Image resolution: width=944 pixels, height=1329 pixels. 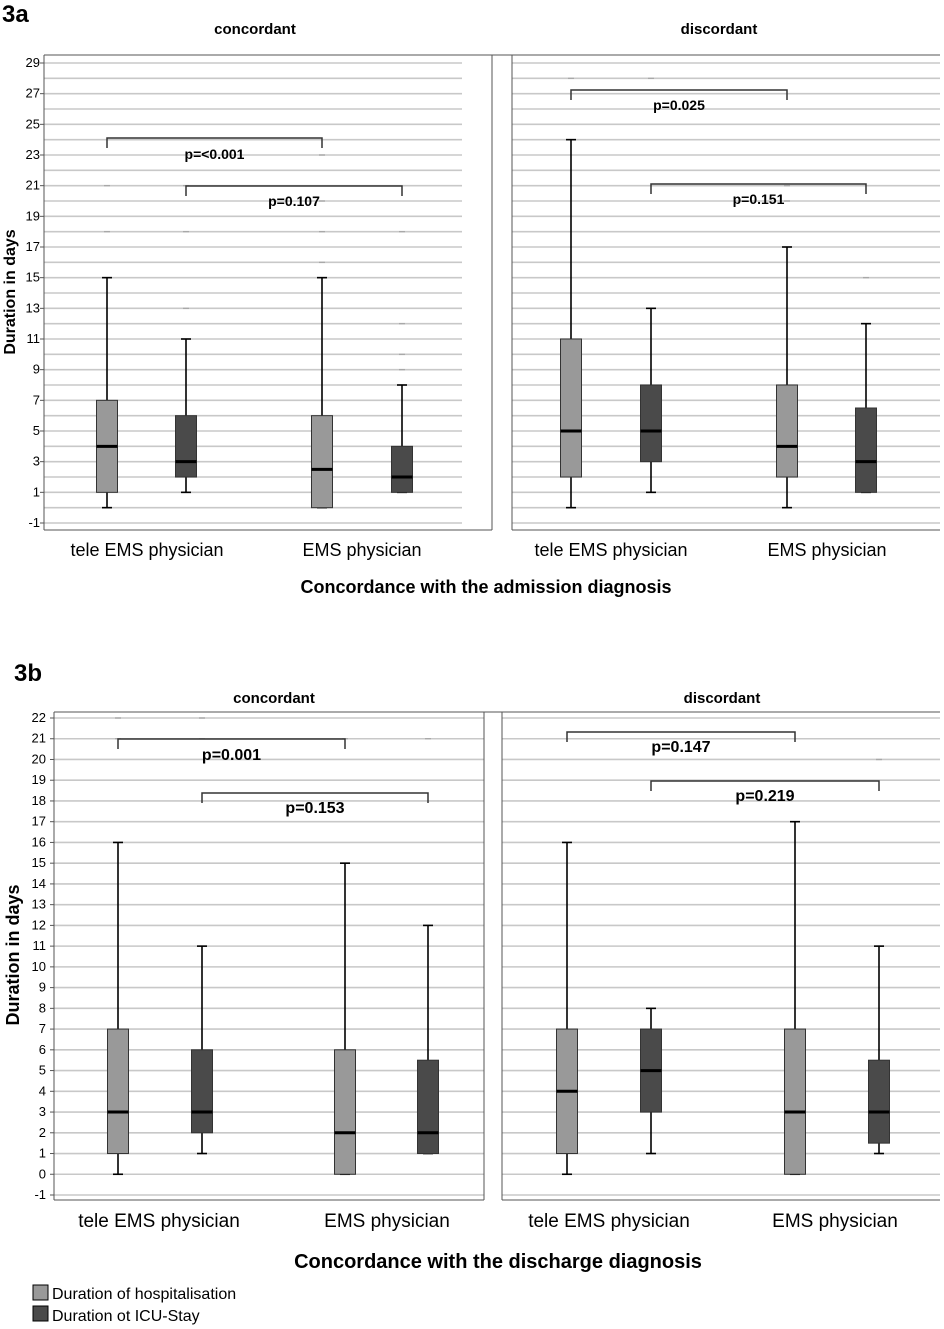 What do you see at coordinates (40, 1313) in the screenshot?
I see `legend-swatch-icu` at bounding box center [40, 1313].